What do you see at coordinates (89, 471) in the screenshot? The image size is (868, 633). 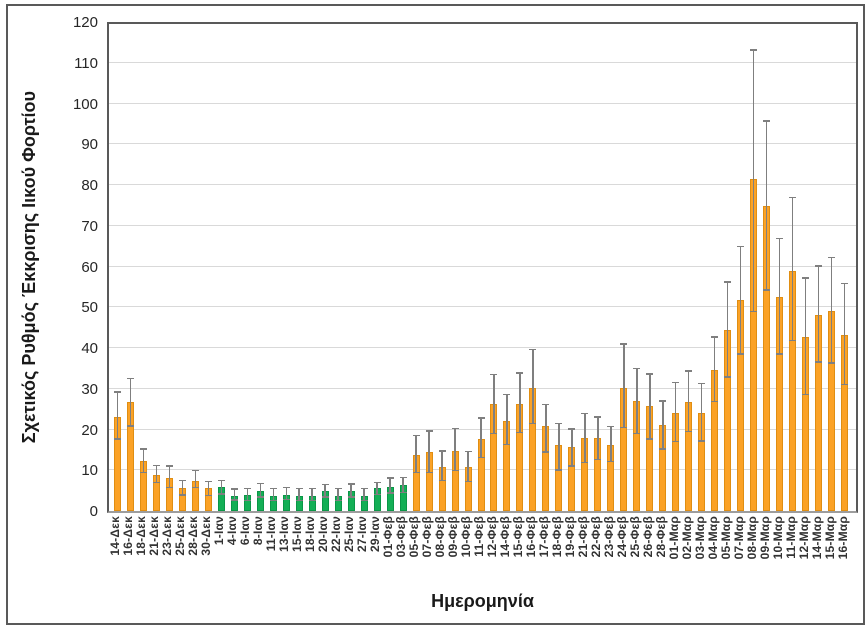 I see `y-tick-label: 10` at bounding box center [89, 471].